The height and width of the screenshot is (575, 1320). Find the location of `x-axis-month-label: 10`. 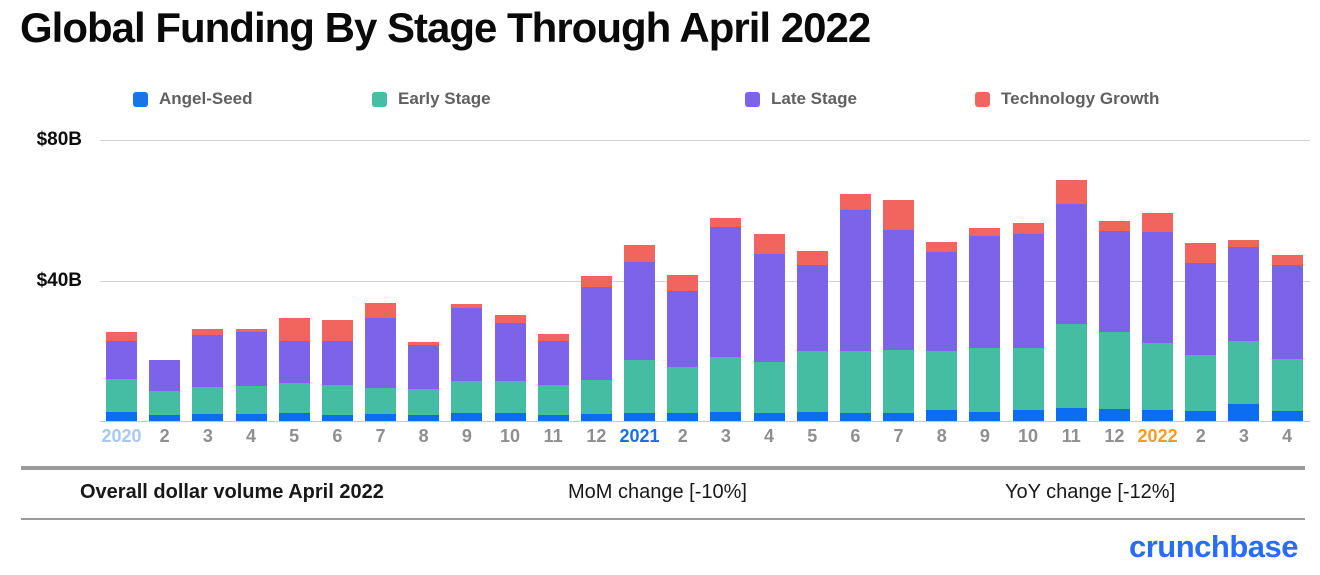

x-axis-month-label: 10 is located at coordinates (1028, 436).